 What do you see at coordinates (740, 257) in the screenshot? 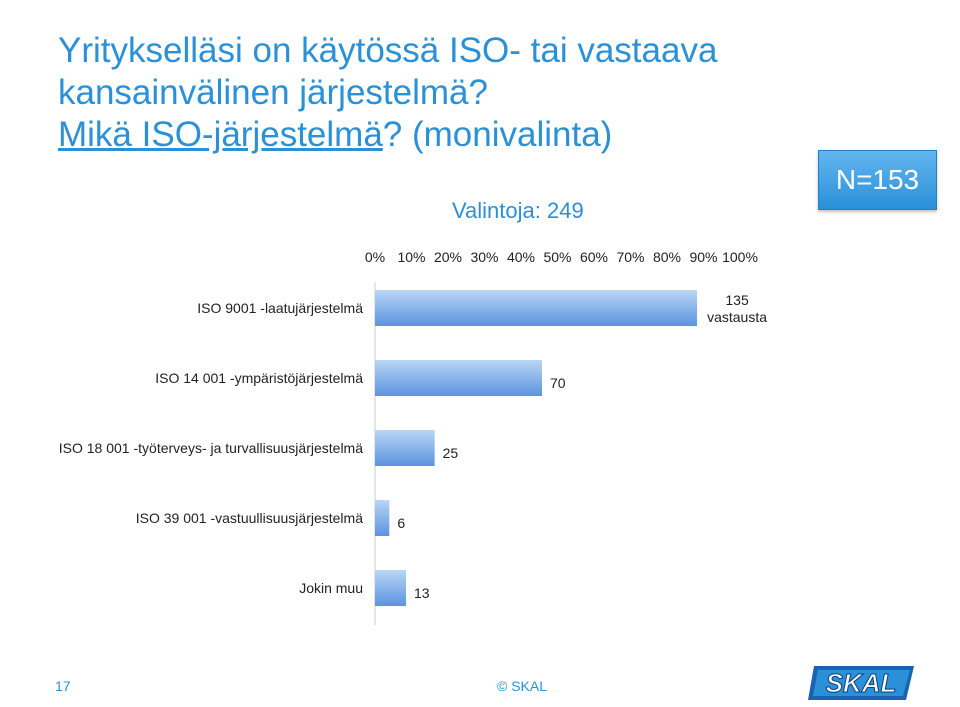
I see `x-tick-label: 100%` at bounding box center [740, 257].